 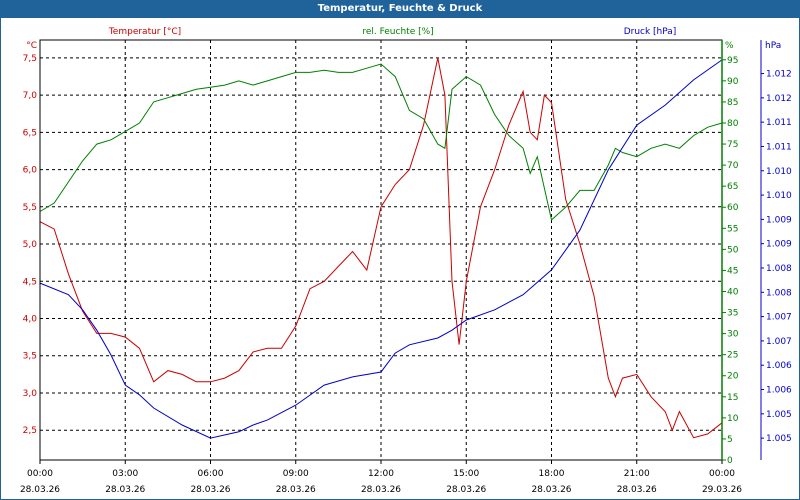 I want to click on humidity-tick-label: 95, so click(x=732, y=61).